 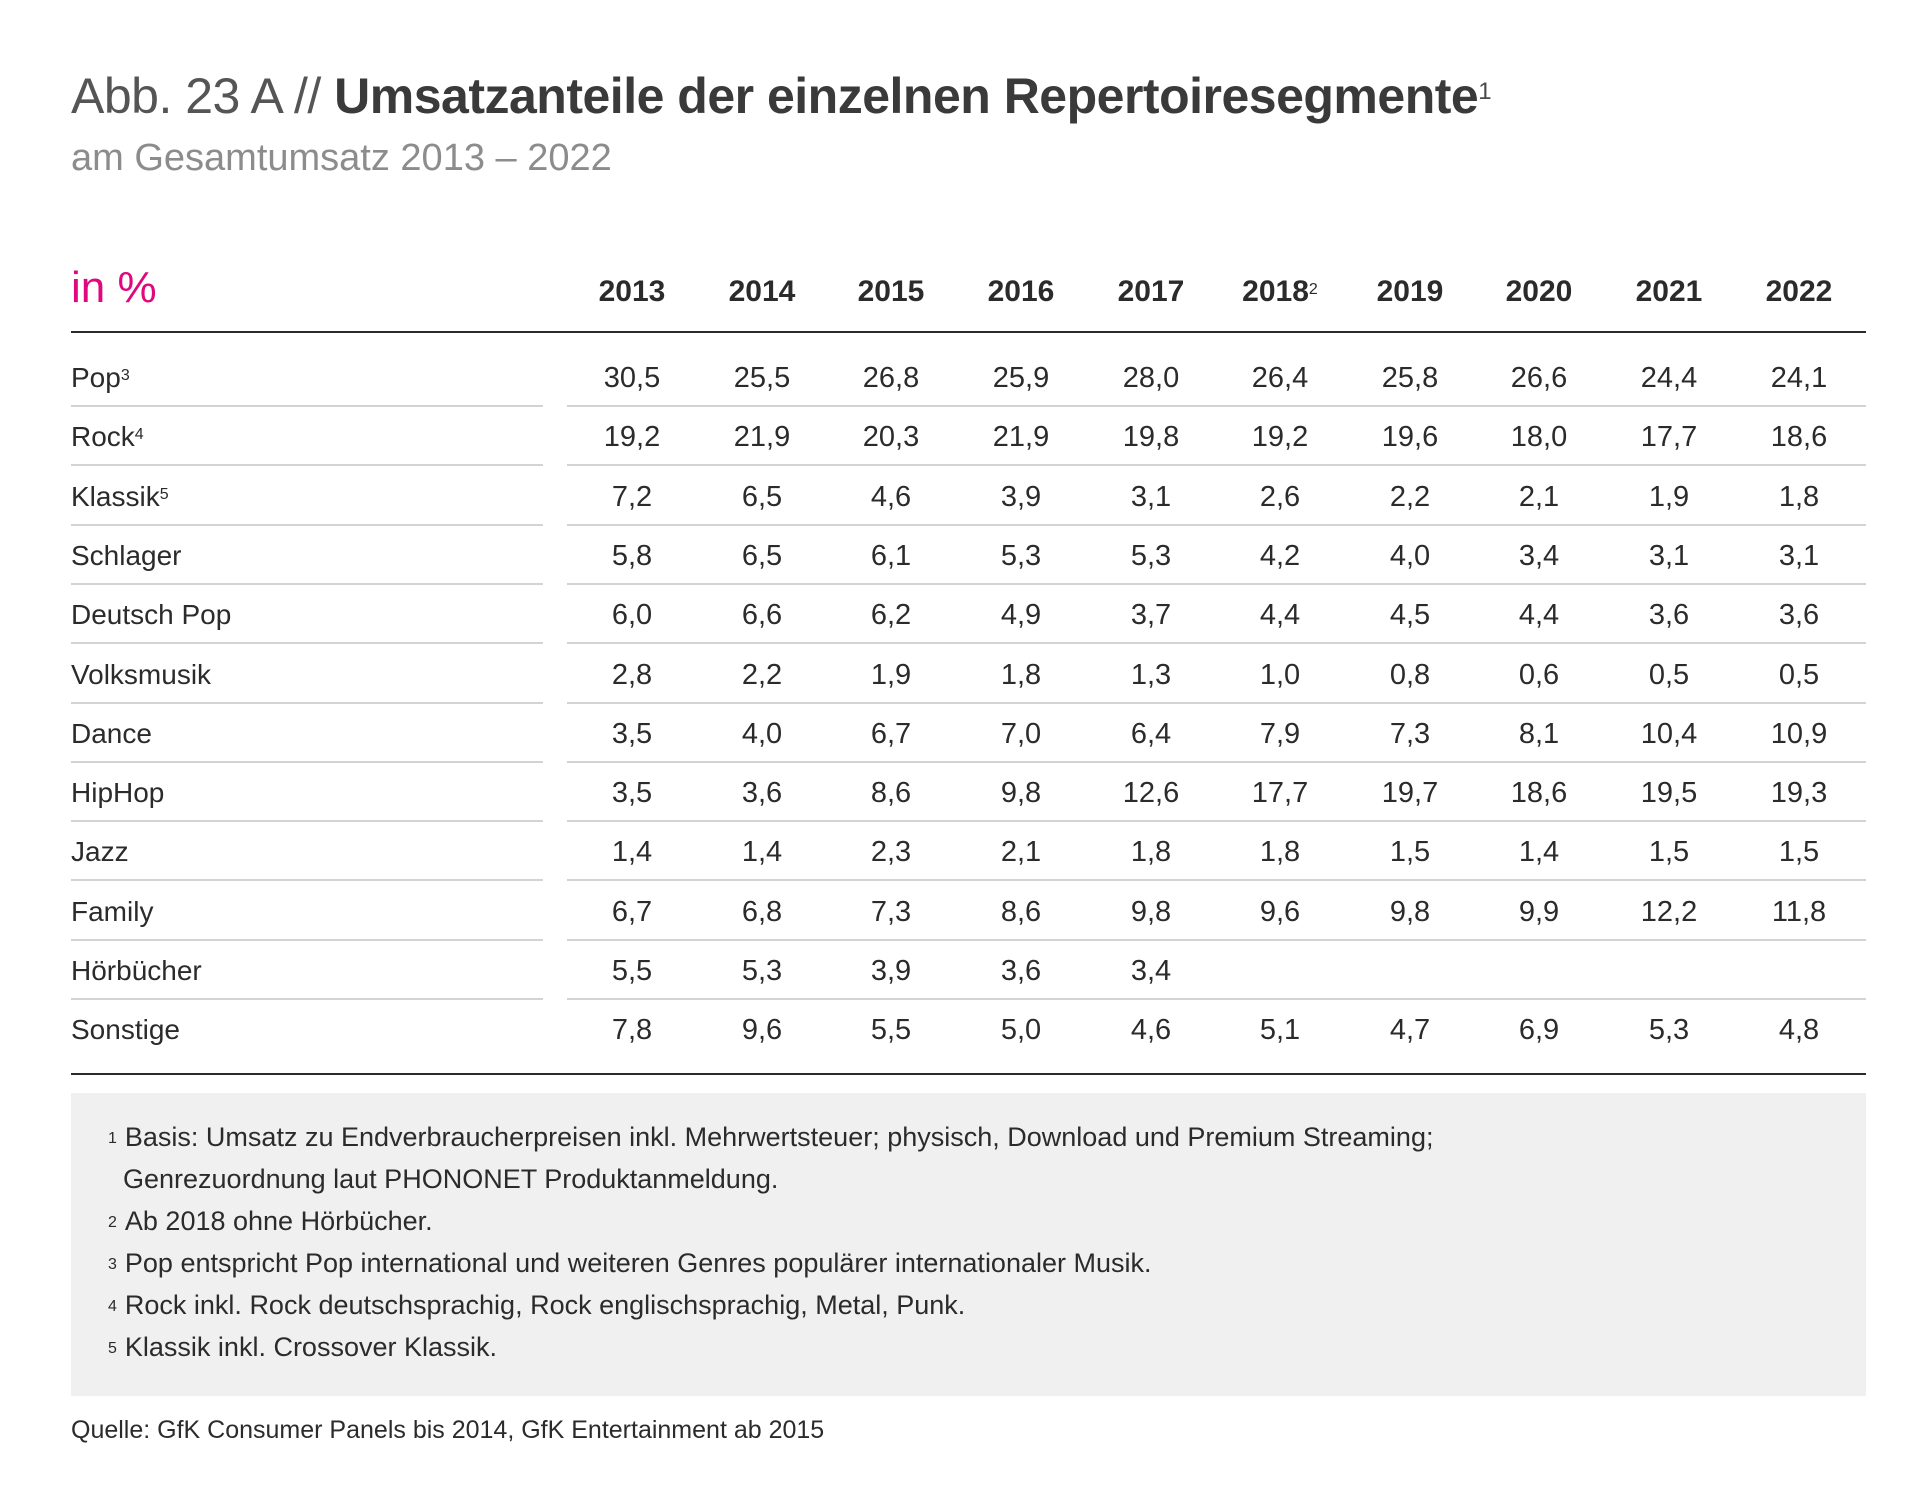 What do you see at coordinates (1539, 615) in the screenshot?
I see `table-cell: 4,4` at bounding box center [1539, 615].